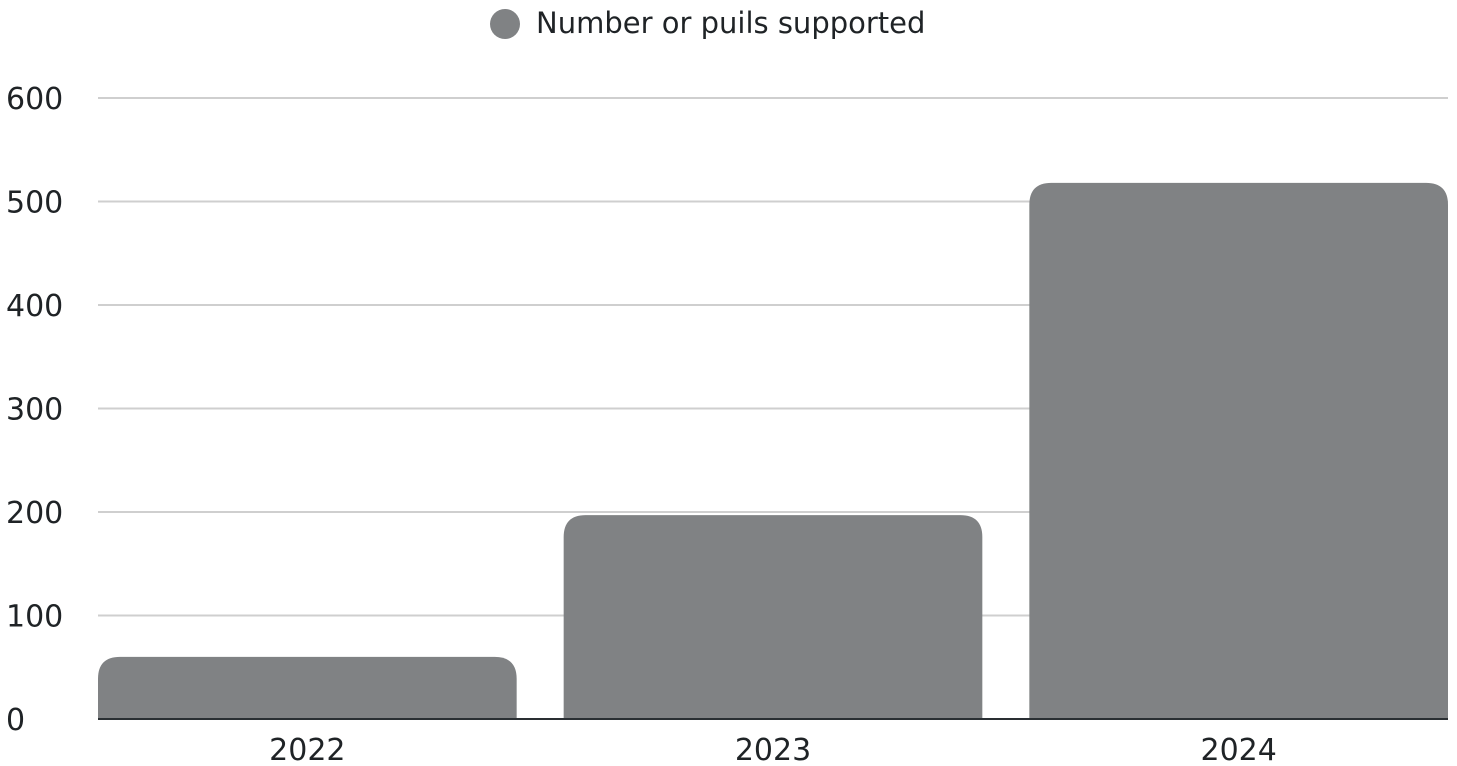 The width and height of the screenshot is (1457, 766). I want to click on y-tick-label: 600, so click(34, 99).